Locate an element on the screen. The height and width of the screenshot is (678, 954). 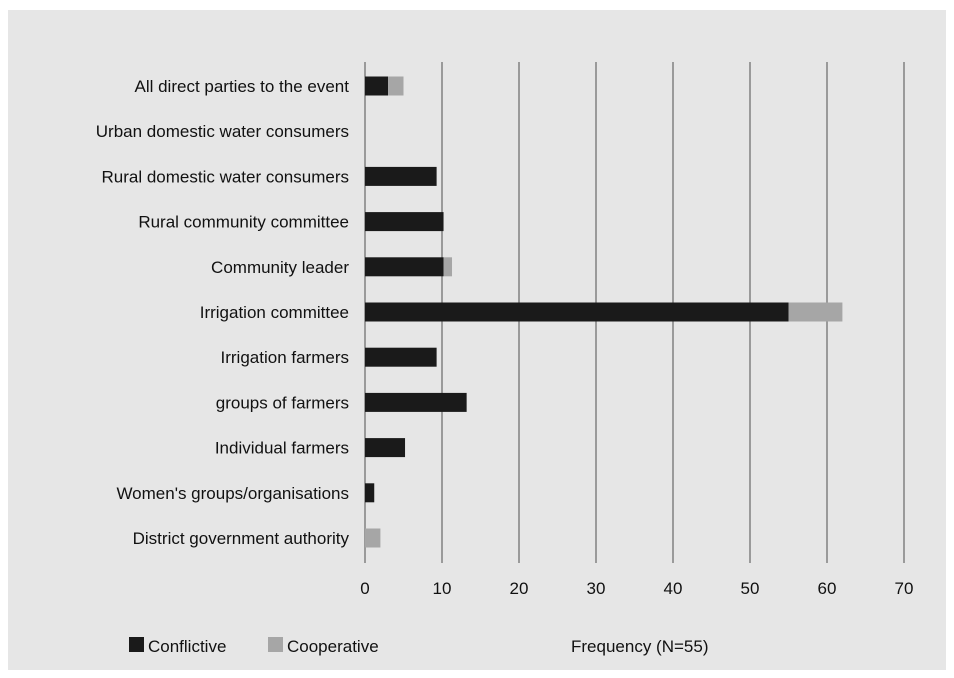
category-label-9: Women's groups/organisations is located at coordinates (232, 493).